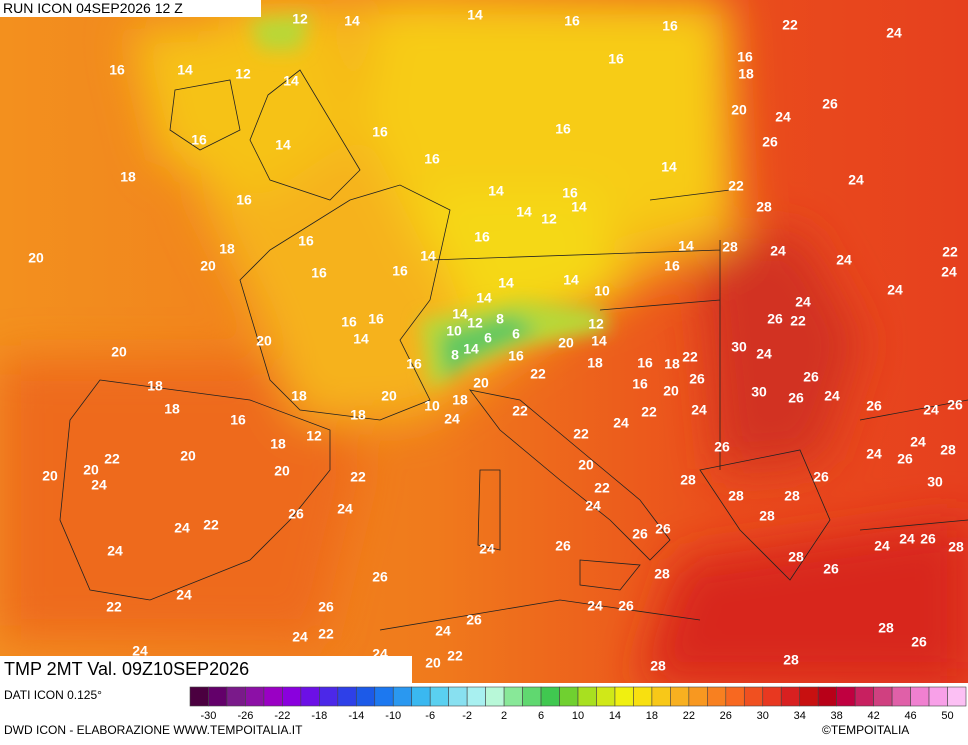 Image resolution: width=968 pixels, height=745 pixels. Describe the element at coordinates (282, 716) in the screenshot. I see `scale-tick-label: -22` at that location.